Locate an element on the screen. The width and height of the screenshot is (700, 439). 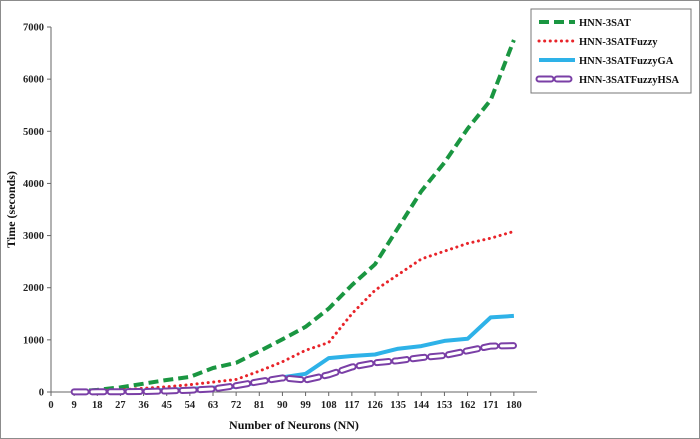
legend-item: HNN-3SATFuzzyHSA is located at coordinates (607, 80).